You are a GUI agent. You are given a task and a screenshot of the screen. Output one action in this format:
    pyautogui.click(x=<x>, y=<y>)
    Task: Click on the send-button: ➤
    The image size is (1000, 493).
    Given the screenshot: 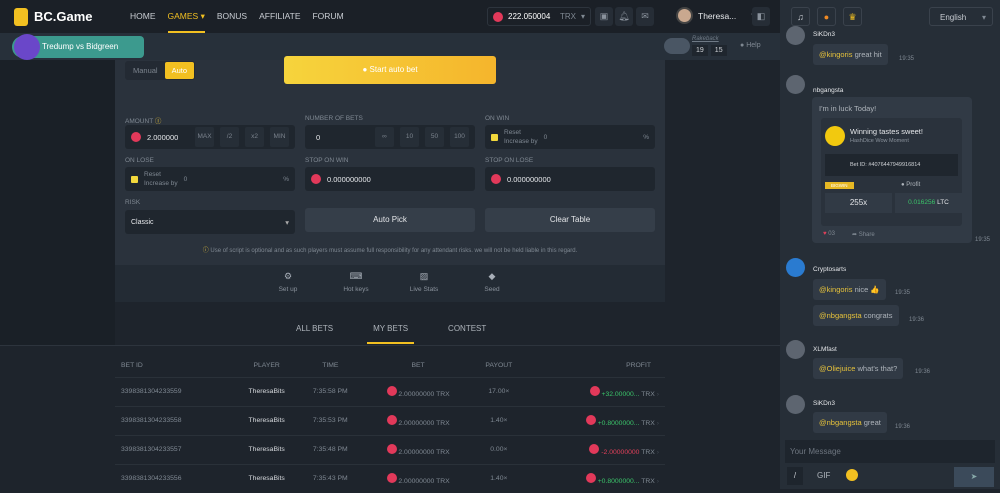 What is the action you would take?
    pyautogui.click(x=974, y=477)
    